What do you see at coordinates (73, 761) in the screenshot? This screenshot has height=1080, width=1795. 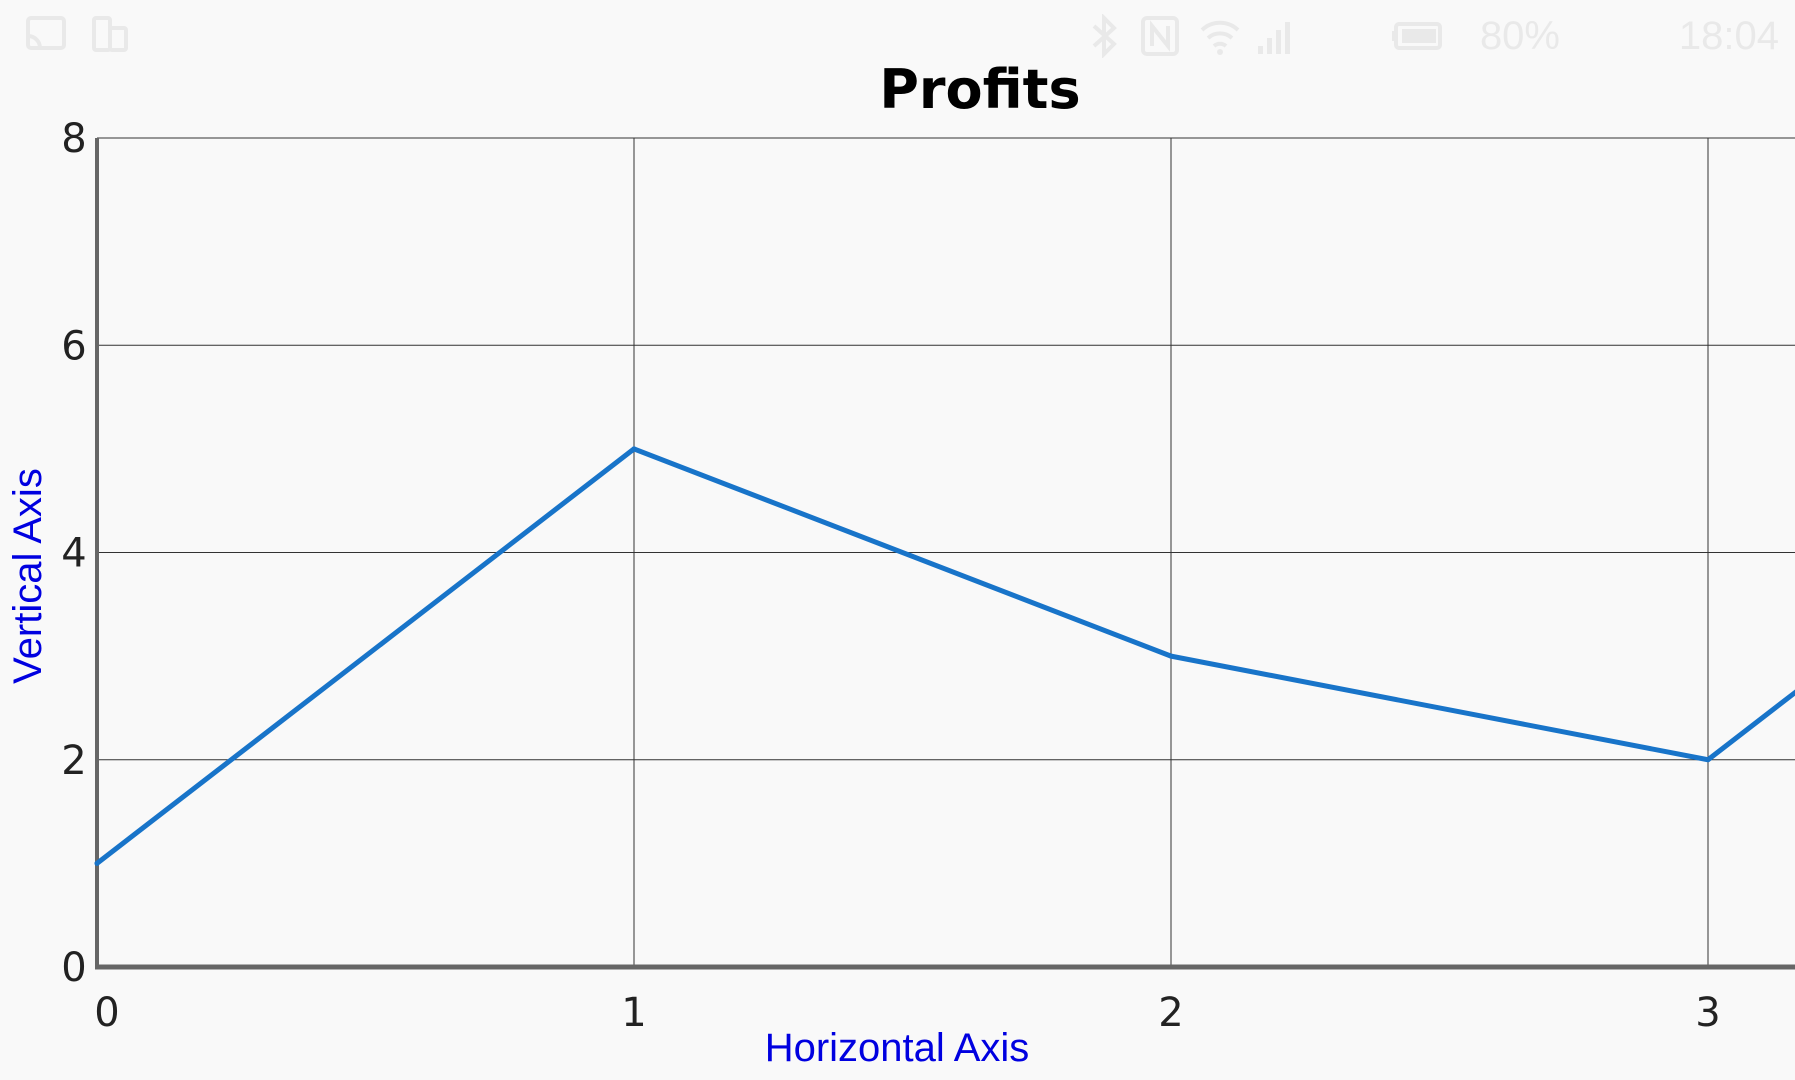 I see `y-tick-label-2: 2` at bounding box center [73, 761].